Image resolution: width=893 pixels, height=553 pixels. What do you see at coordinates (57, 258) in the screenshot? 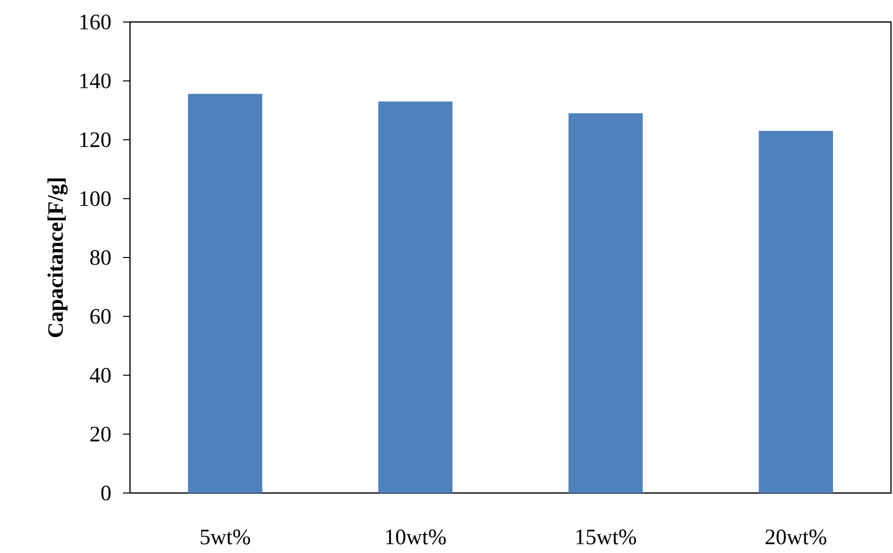
I see `y-axis-title: Capacitance[F/g]` at bounding box center [57, 258].